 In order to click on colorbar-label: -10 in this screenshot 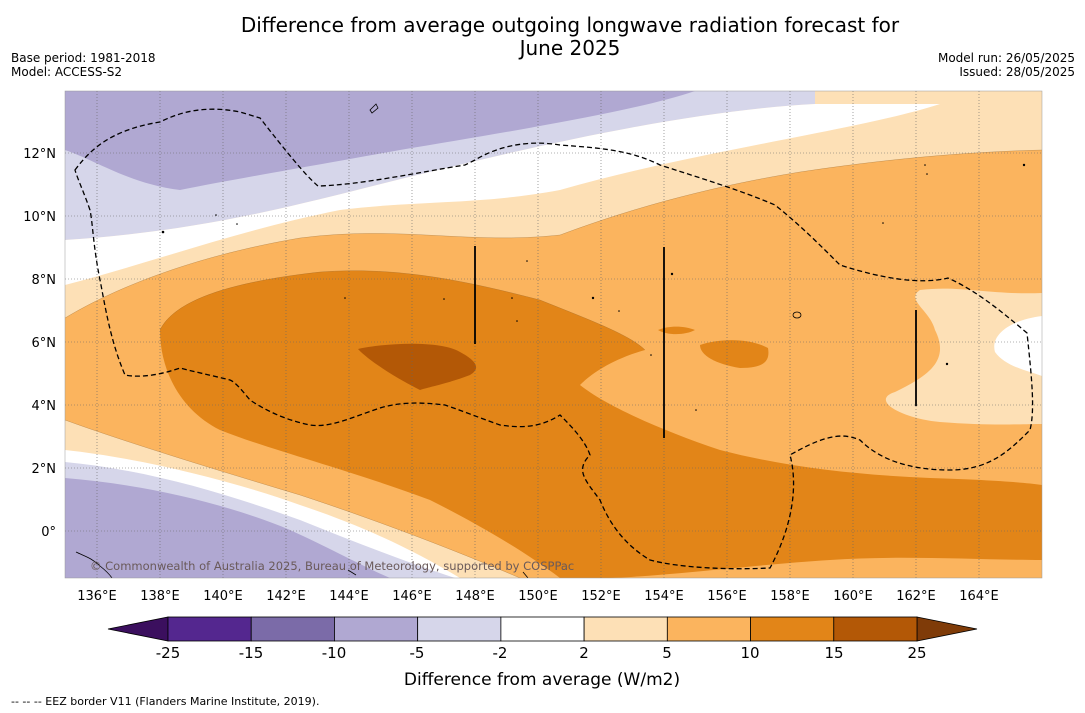, I will do `click(334, 653)`.